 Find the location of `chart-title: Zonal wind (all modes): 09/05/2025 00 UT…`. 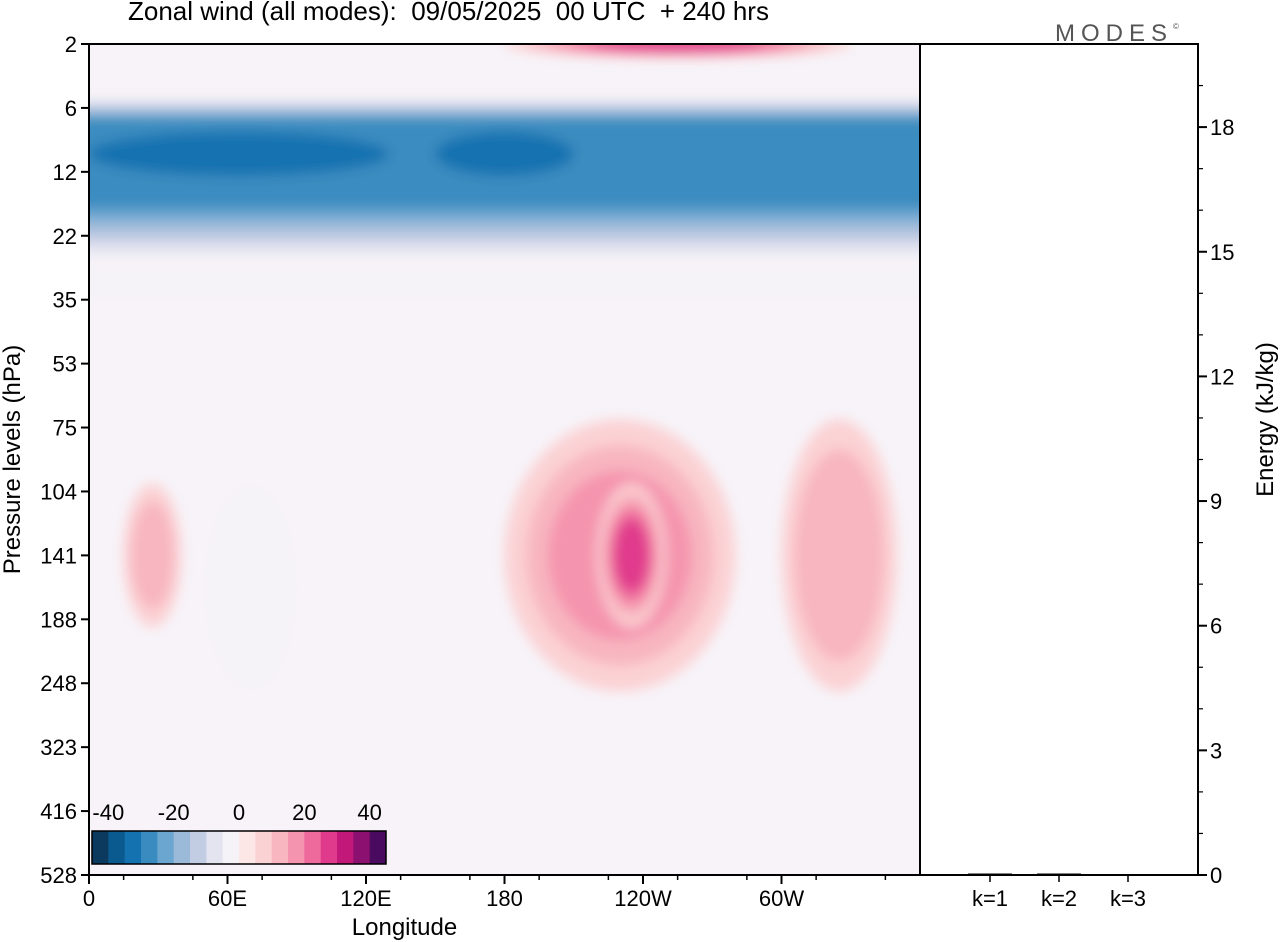

chart-title: Zonal wind (all modes): 09/05/2025 00 UT… is located at coordinates (448, 13).